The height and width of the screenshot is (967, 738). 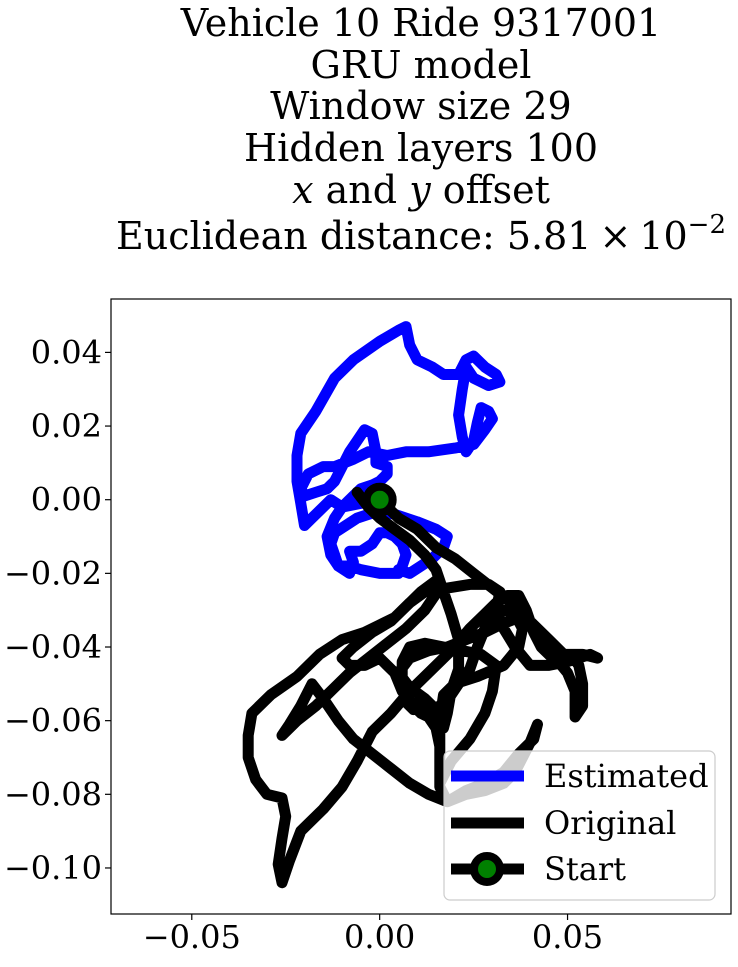 I want to click on x-tick-label: 0.00, so click(x=379, y=937).